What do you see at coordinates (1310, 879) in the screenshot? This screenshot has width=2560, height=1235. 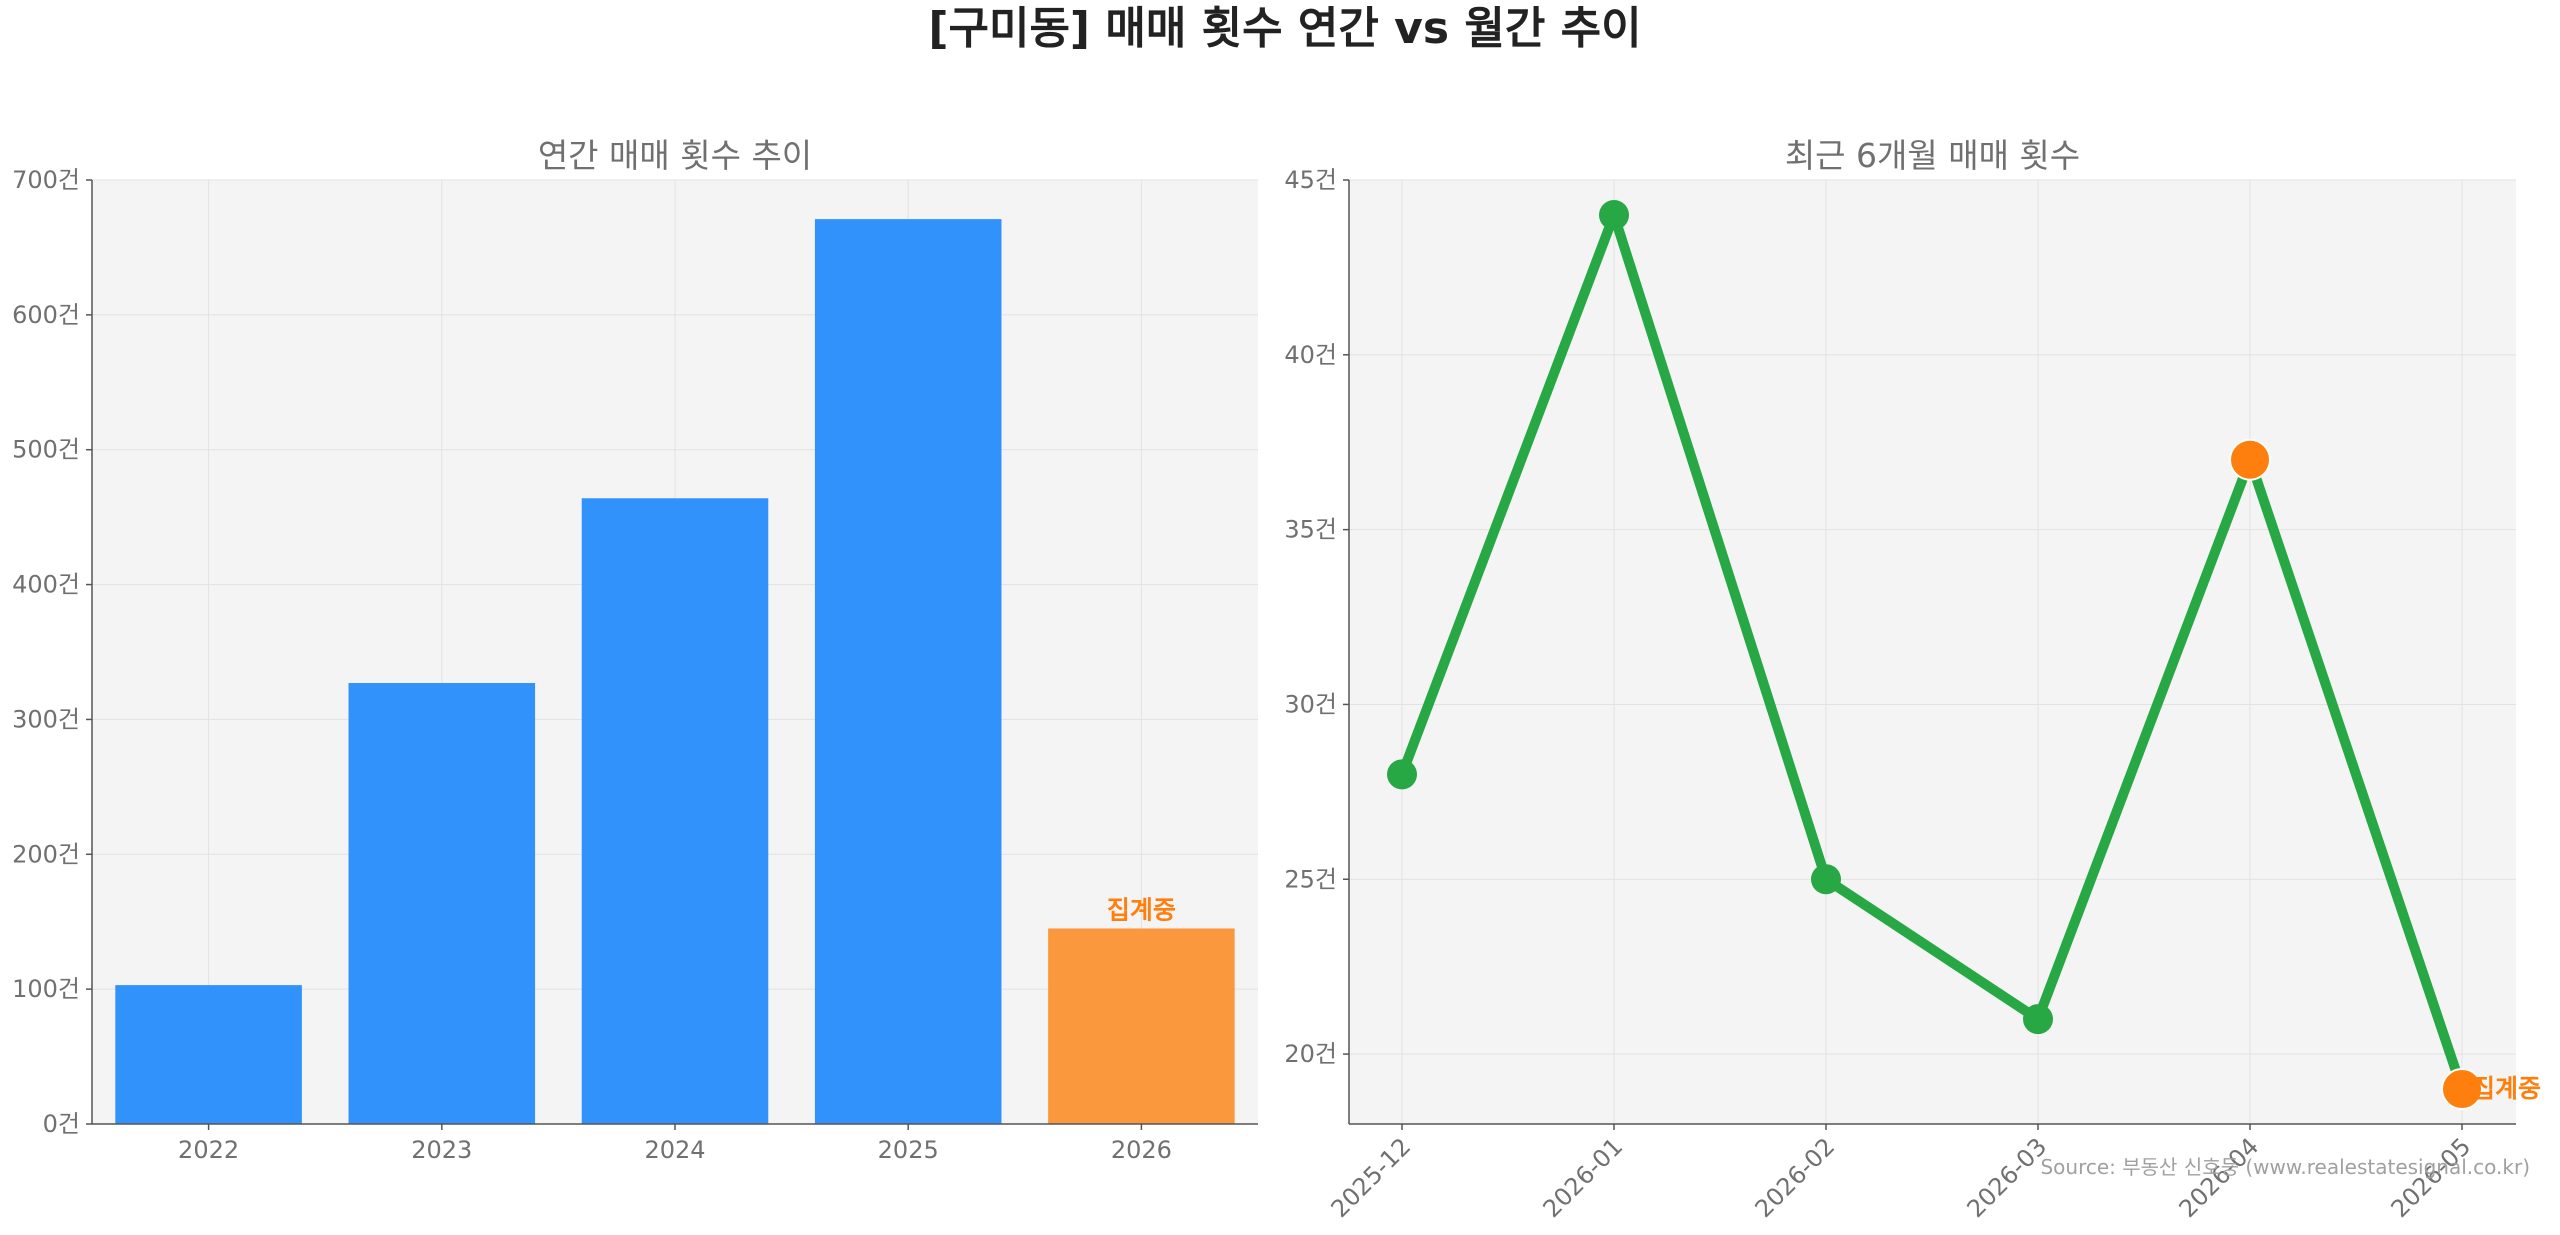 I see `monthly-y-tick-label: 25건` at bounding box center [1310, 879].